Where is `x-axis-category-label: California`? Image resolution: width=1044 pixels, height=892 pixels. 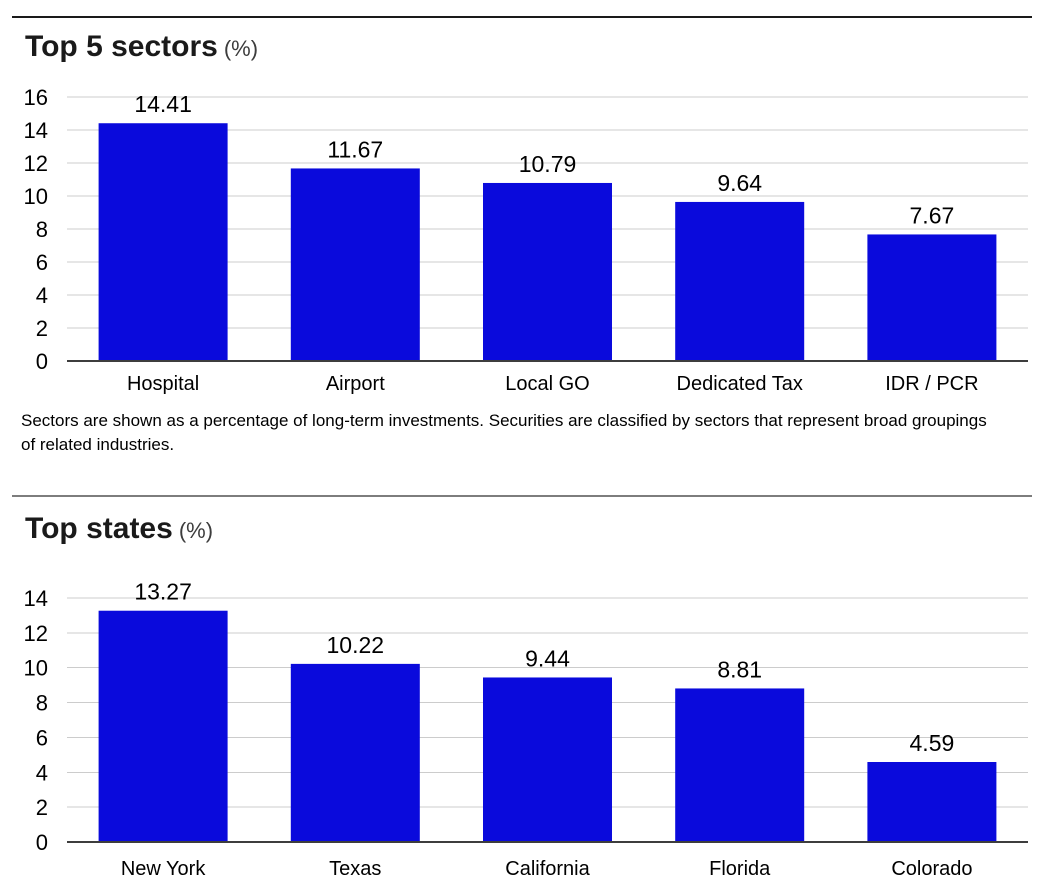
x-axis-category-label: California is located at coordinates (547, 869).